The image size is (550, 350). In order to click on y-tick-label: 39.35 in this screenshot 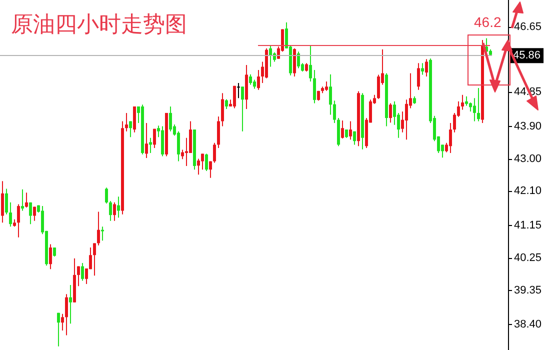, I will do `click(528, 290)`.